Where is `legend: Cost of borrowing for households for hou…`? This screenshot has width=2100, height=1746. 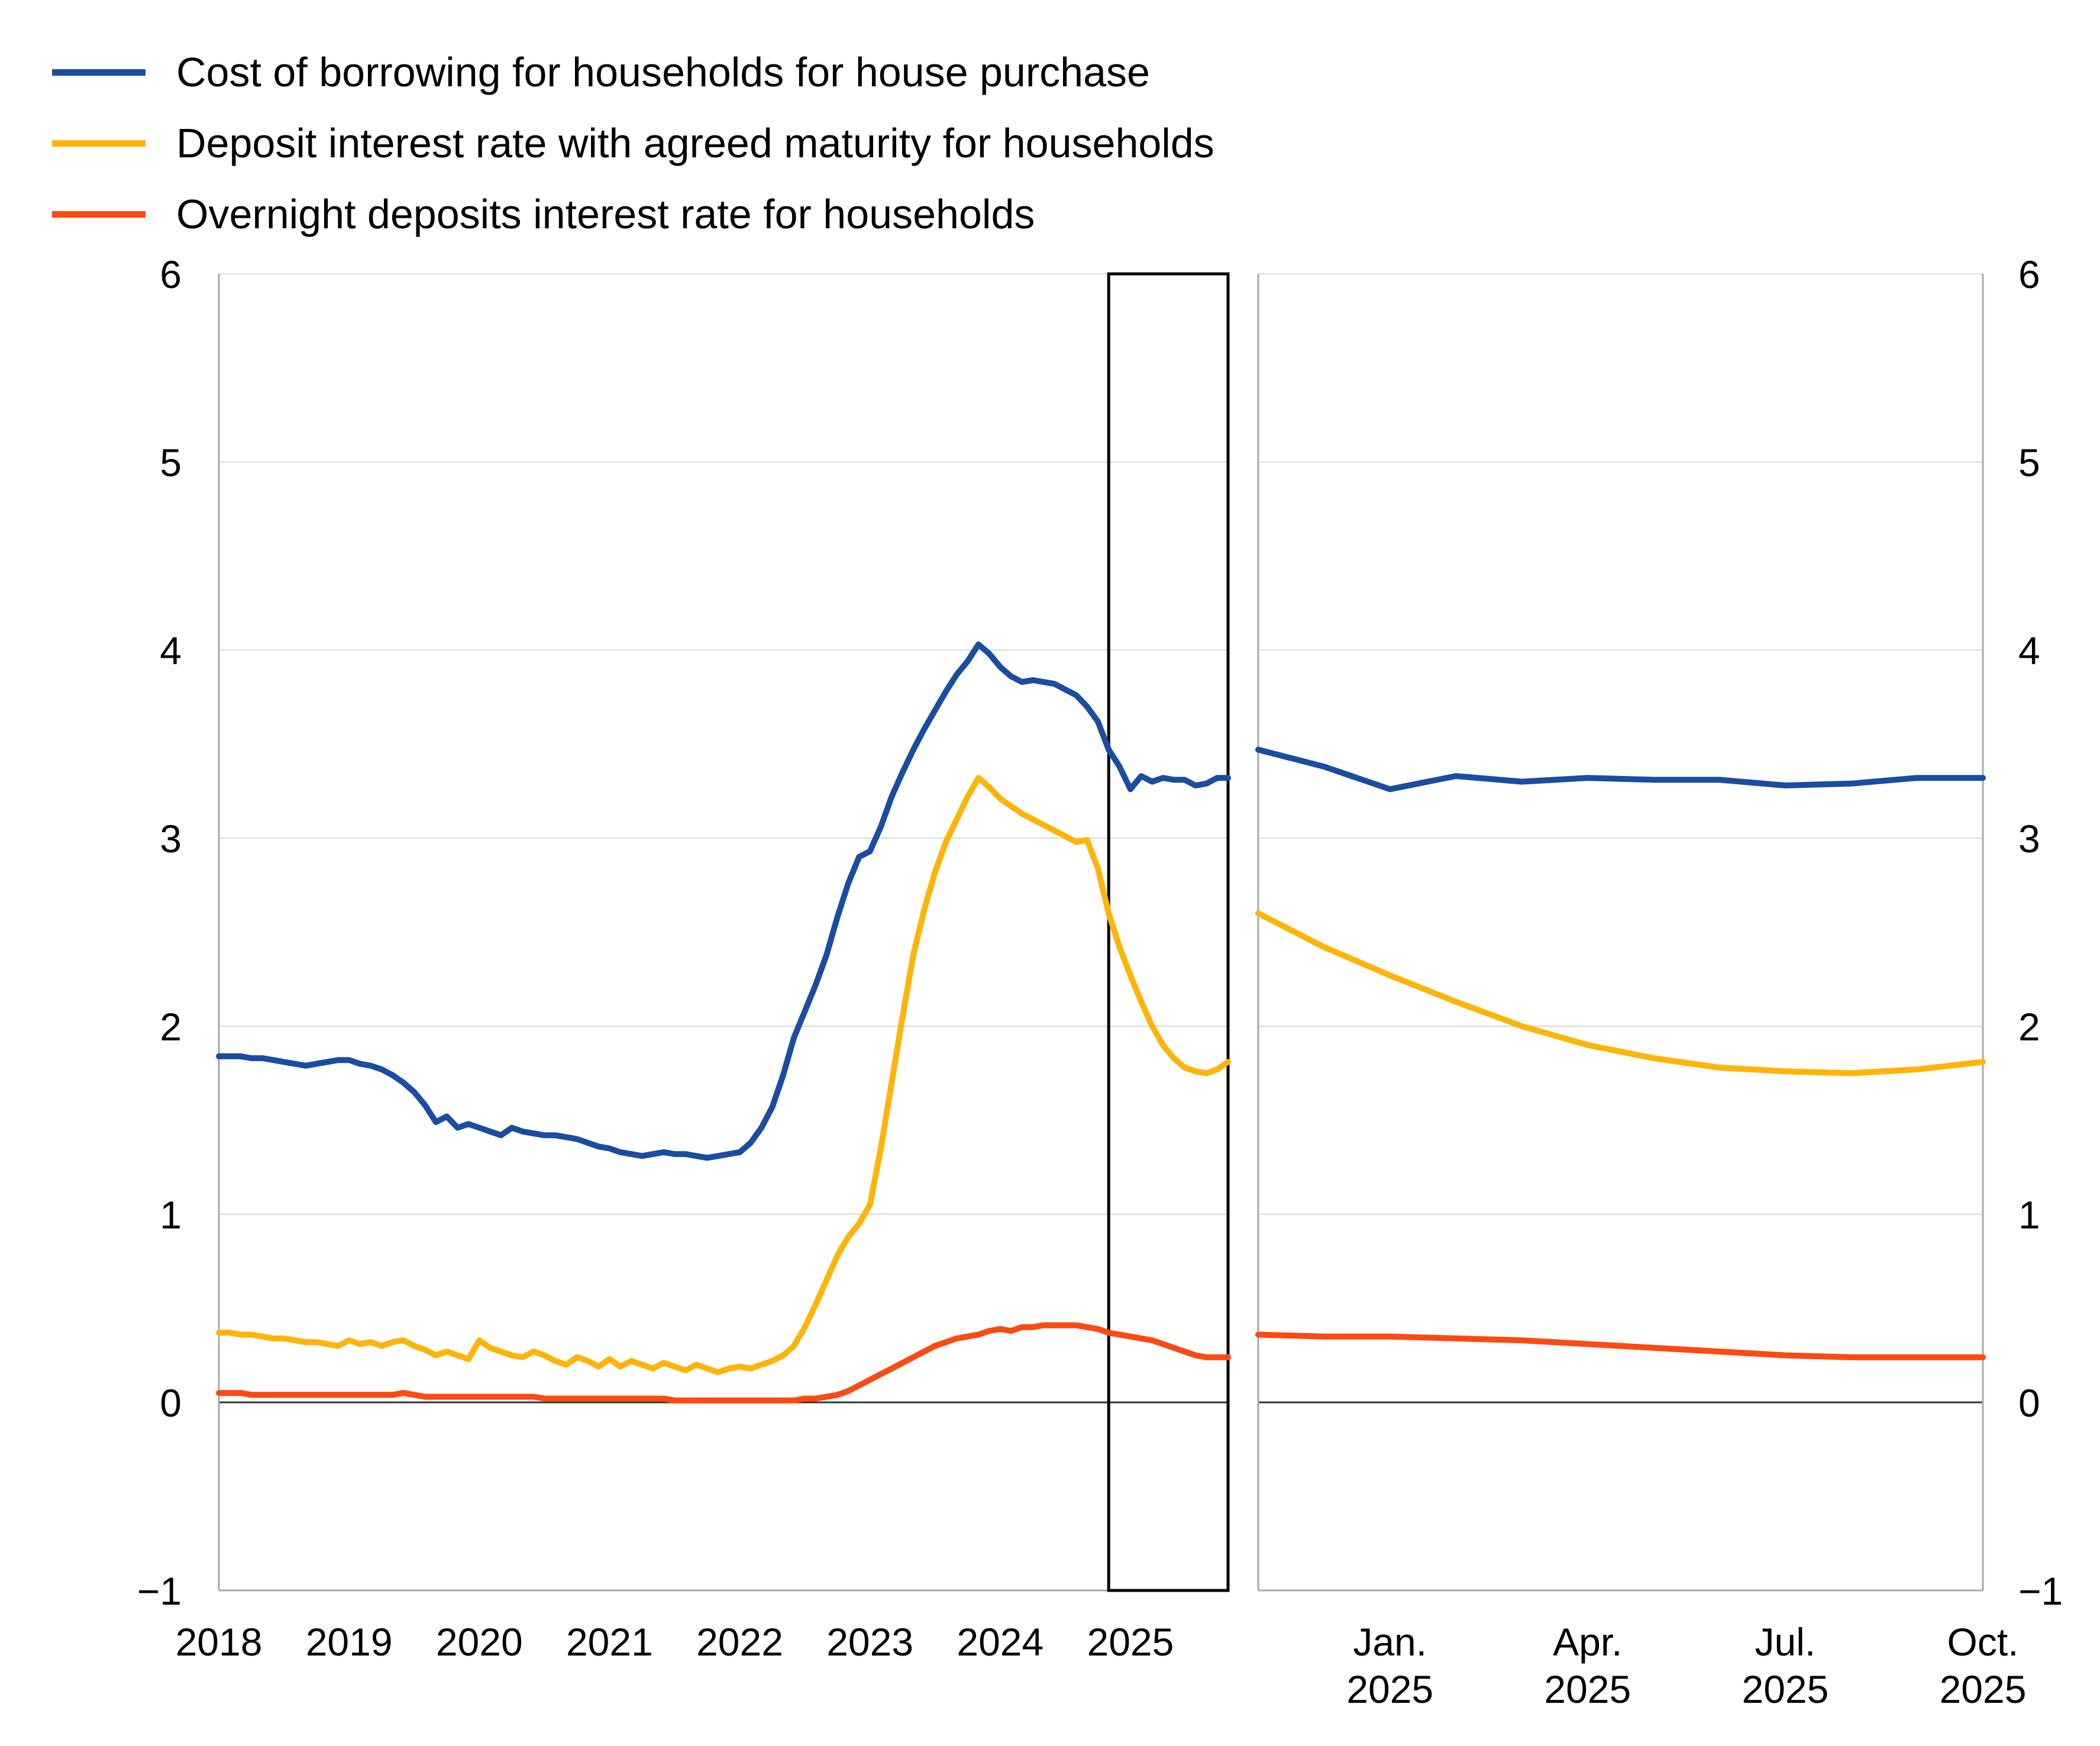 legend: Cost of borrowing for households for hou… is located at coordinates (633, 143).